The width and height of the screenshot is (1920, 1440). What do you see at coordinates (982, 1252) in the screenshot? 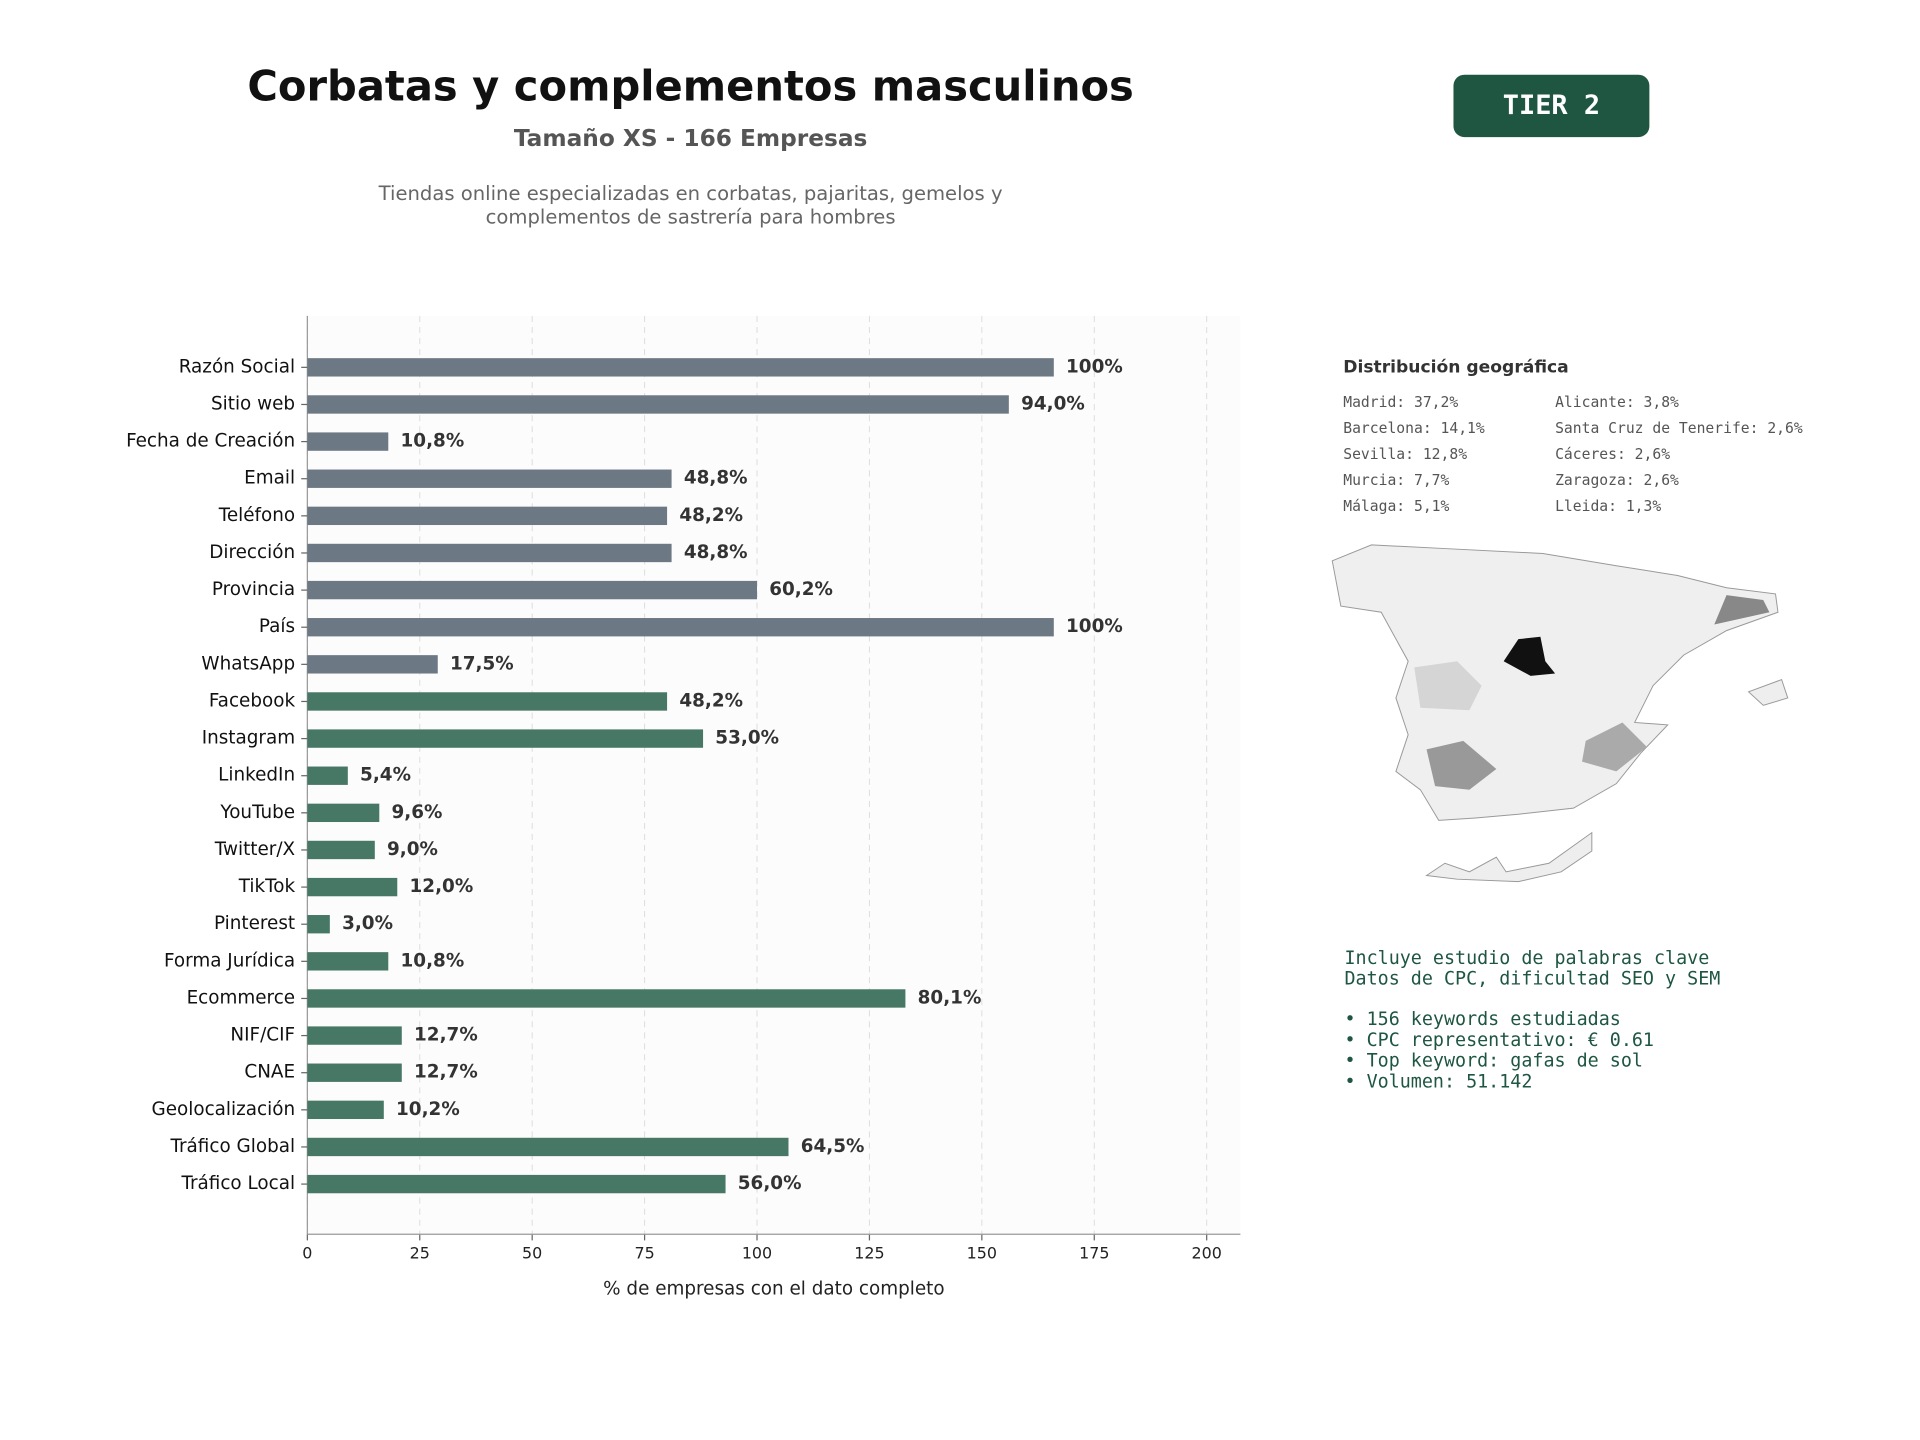
I see `x-tick-label: 150` at bounding box center [982, 1252].